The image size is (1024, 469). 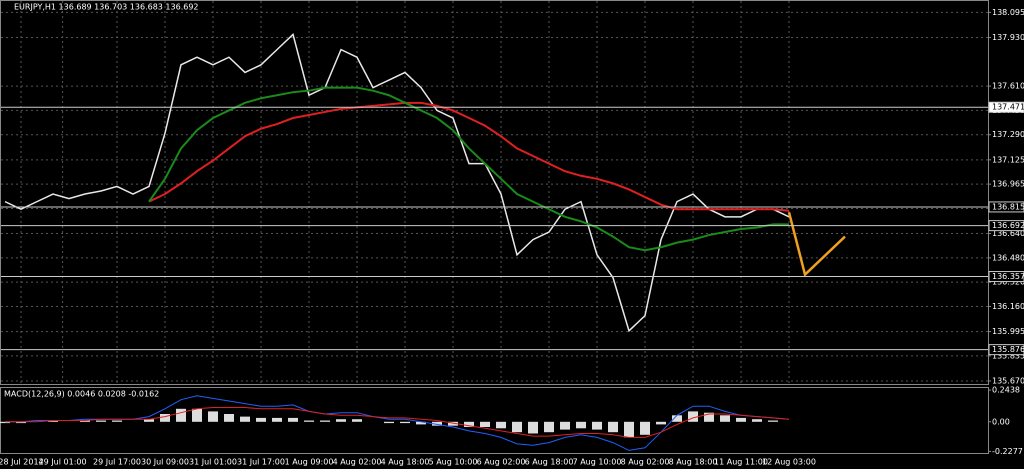 I want to click on level-label: 136.692, so click(x=1008, y=225).